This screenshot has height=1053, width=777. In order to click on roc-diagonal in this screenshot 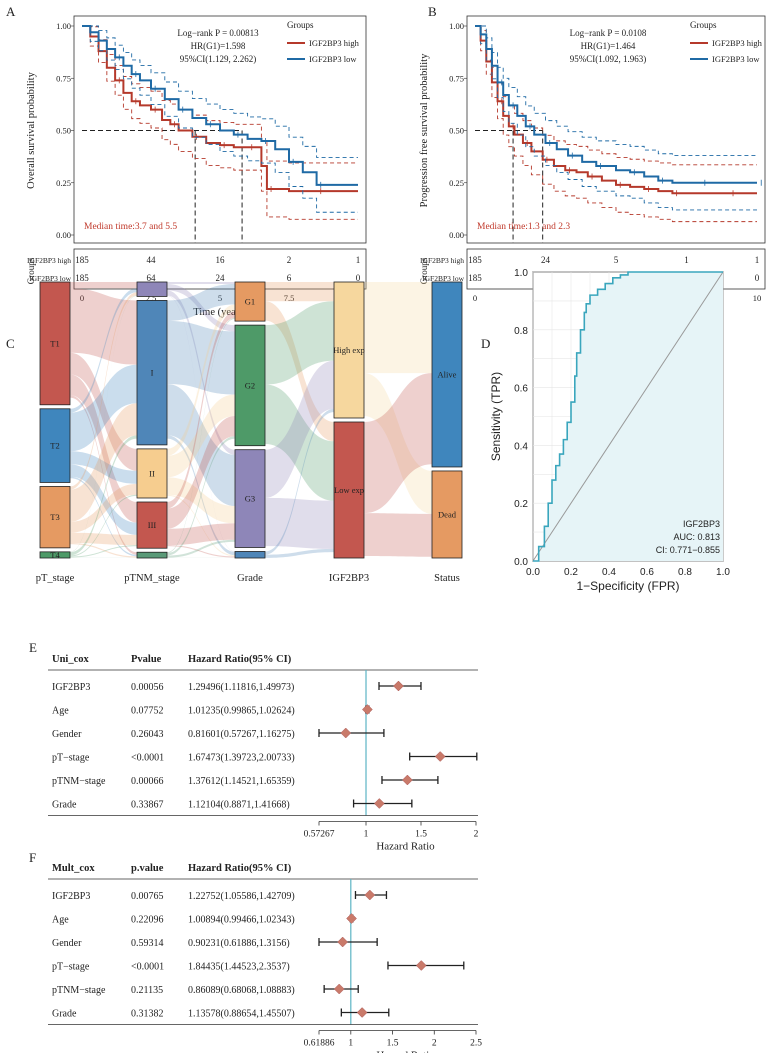, I will do `click(628, 416)`.